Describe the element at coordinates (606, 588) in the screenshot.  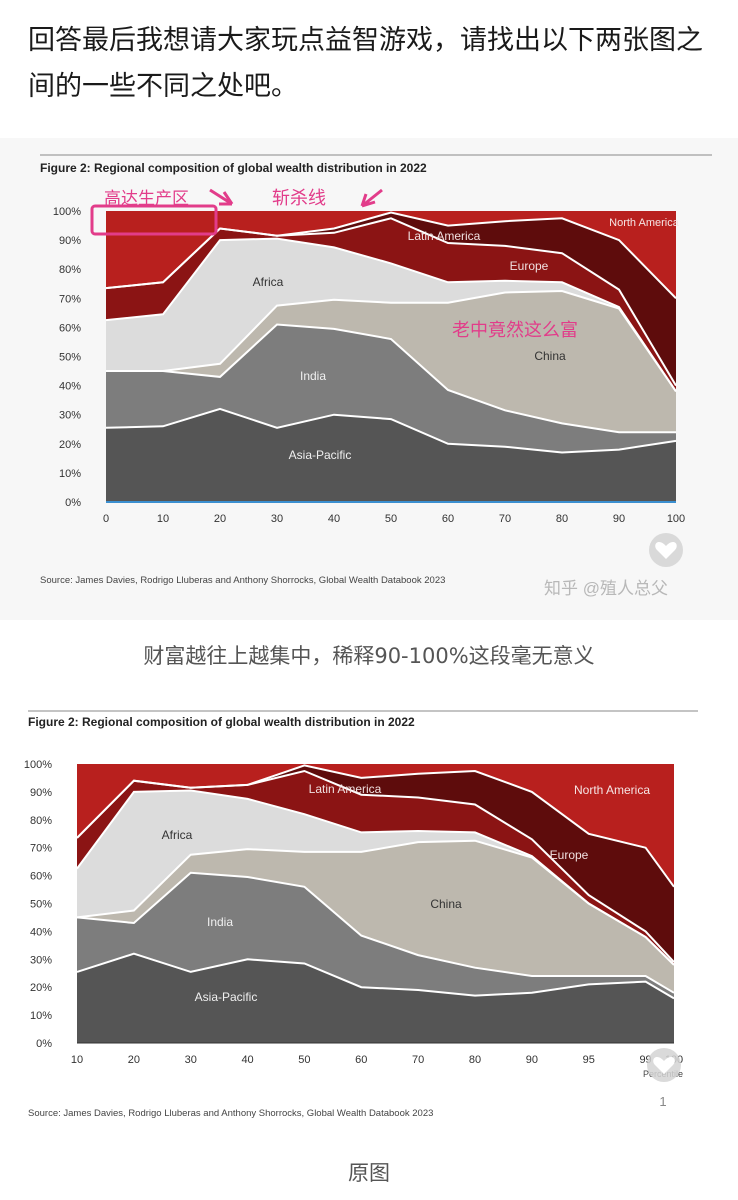
I see `watermark: 知乎 @殖人总父` at that location.